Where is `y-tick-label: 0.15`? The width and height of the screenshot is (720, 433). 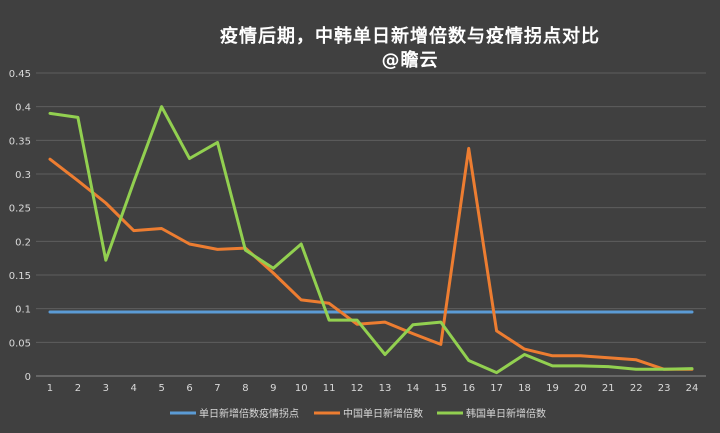
y-tick-label: 0.15 is located at coordinates (20, 276).